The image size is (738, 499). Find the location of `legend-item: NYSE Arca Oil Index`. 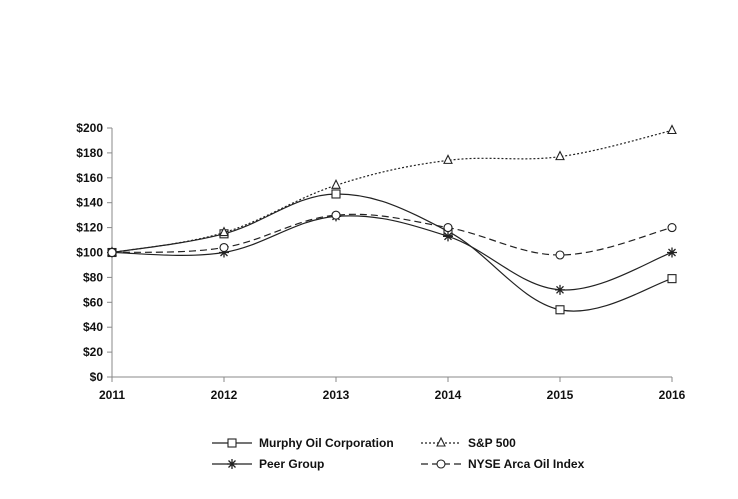

legend-item: NYSE Arca Oil Index is located at coordinates (503, 464).